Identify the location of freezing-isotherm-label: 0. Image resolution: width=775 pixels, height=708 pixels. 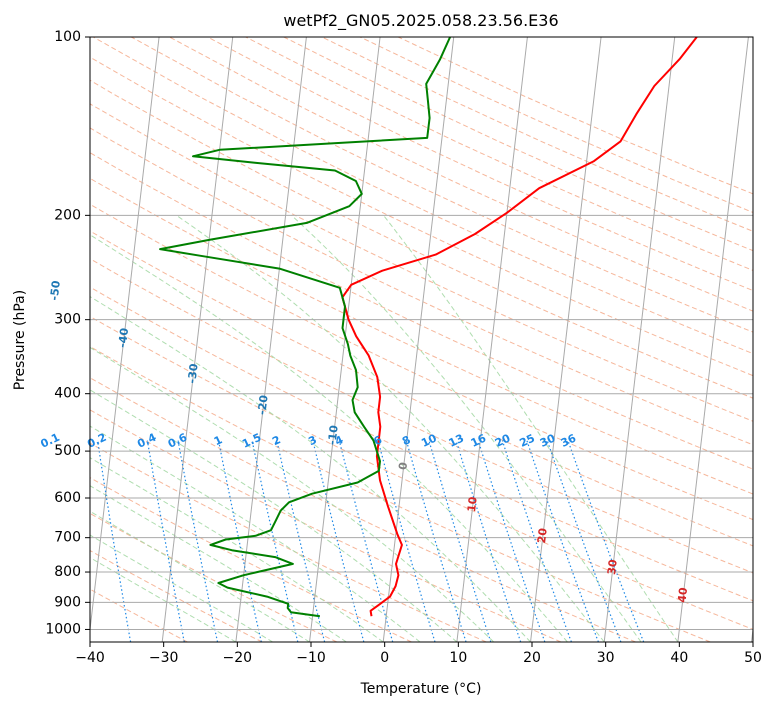
(403, 465).